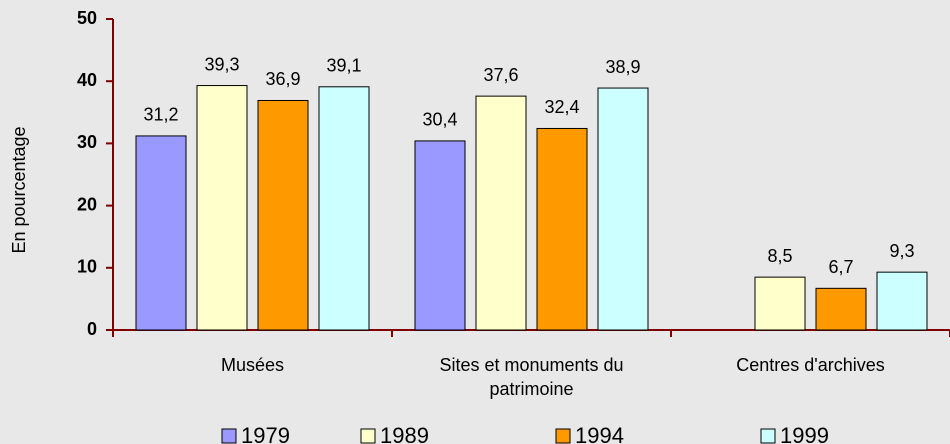  What do you see at coordinates (343, 66) in the screenshot?
I see `value-label: 39,1` at bounding box center [343, 66].